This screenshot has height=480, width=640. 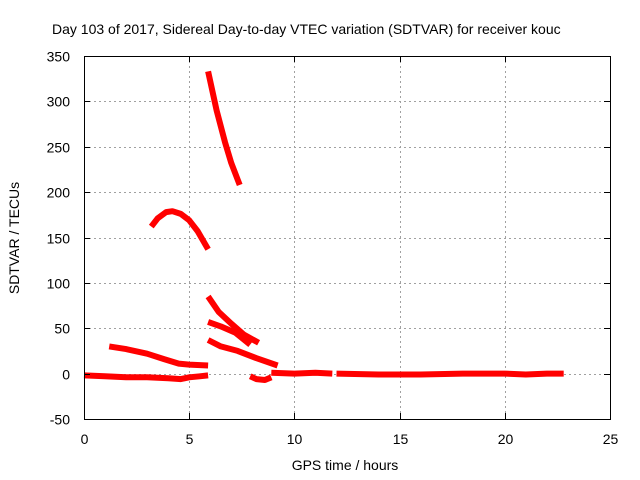 I want to click on x-tick-label: 5, so click(x=190, y=439).